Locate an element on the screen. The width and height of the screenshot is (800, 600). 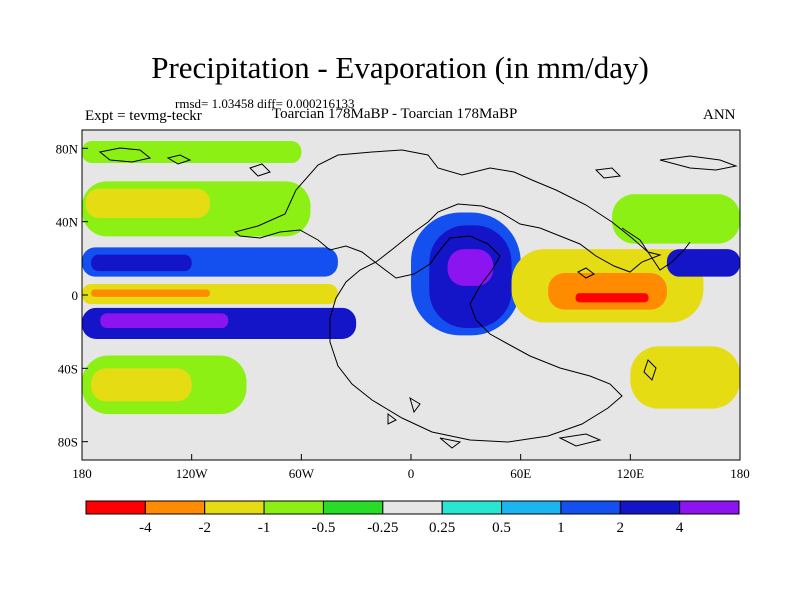
y-axis: 80N 40N 0 40S 80S is located at coordinates (72, 295).